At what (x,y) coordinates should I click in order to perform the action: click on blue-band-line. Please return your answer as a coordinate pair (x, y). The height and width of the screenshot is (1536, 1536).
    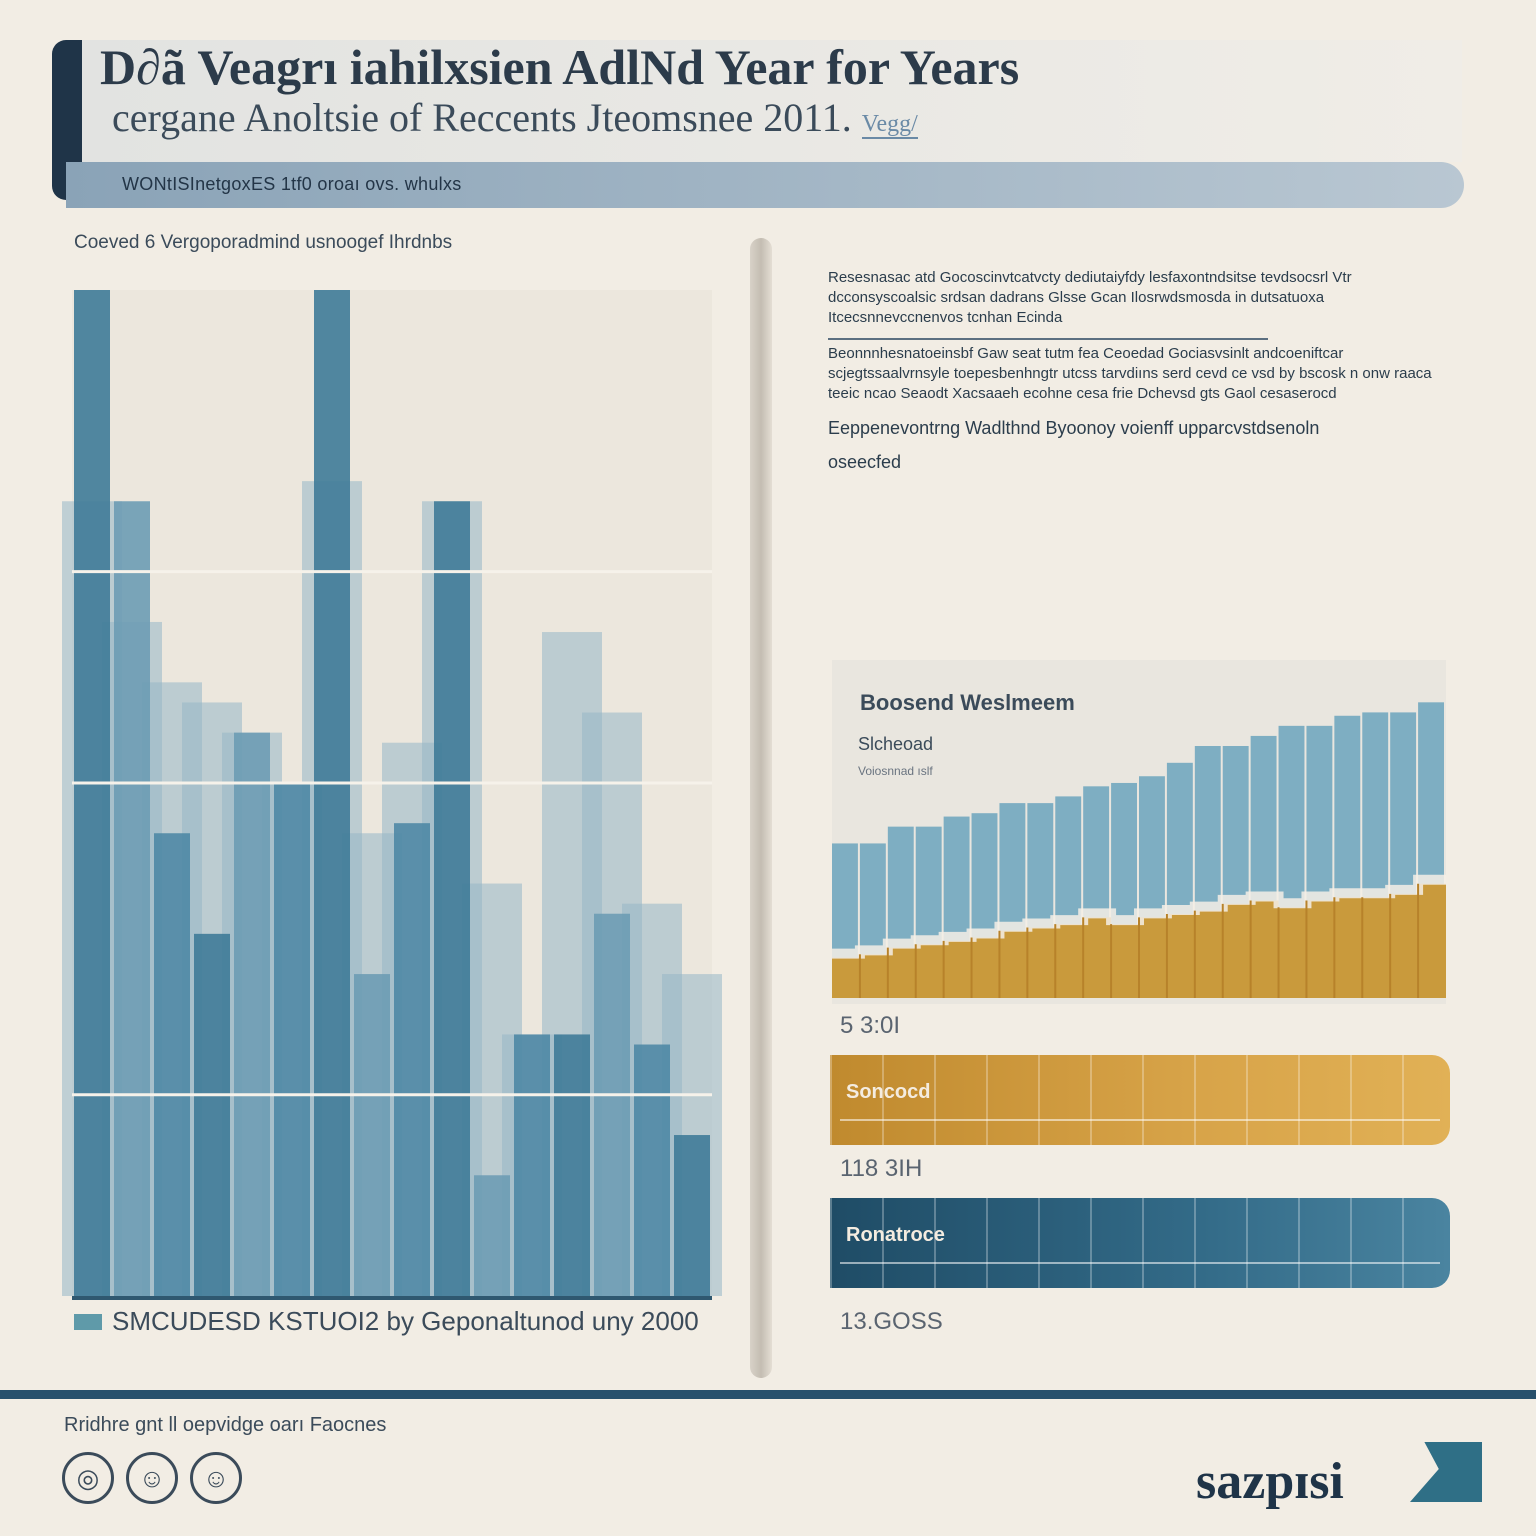
    Looking at the image, I should click on (1140, 1263).